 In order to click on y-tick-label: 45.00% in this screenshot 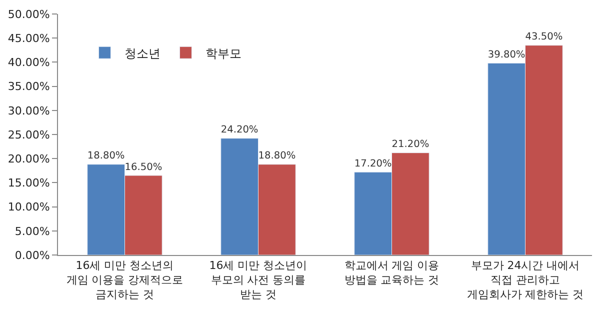, I will do `click(29, 38)`.